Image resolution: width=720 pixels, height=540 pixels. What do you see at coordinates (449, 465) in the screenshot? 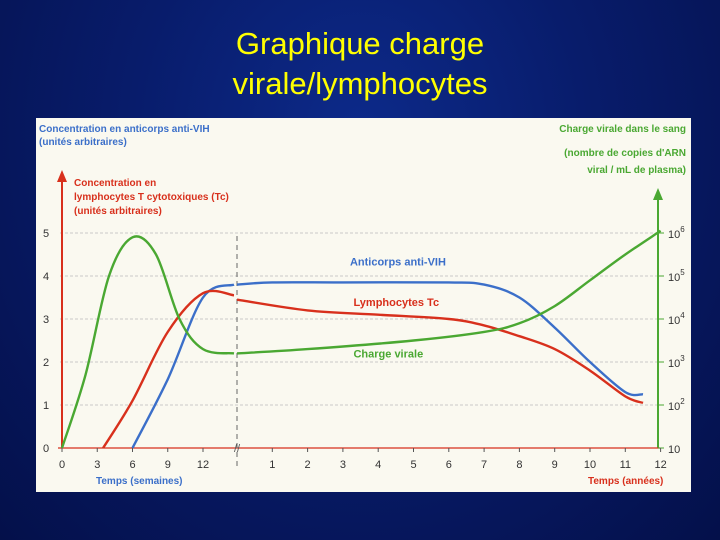
I see `x-year-tick-label: 6` at bounding box center [449, 465].